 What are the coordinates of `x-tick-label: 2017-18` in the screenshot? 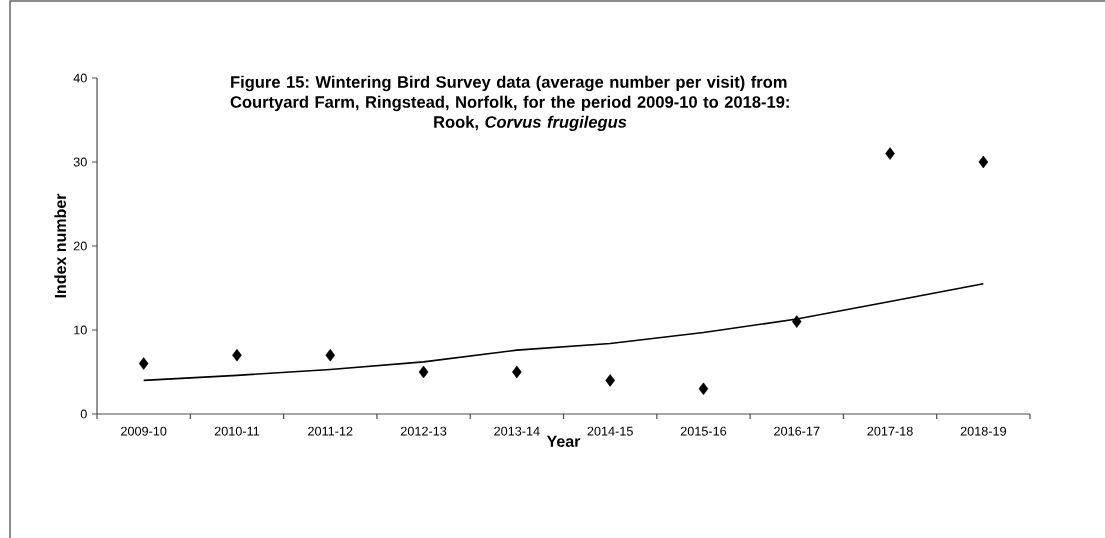 It's located at (890, 431).